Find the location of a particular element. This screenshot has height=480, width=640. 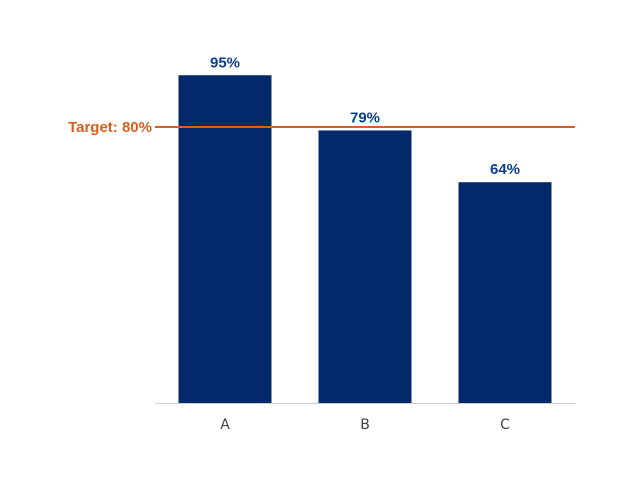

x-tick-labels-layer: A B C is located at coordinates (365, 425).